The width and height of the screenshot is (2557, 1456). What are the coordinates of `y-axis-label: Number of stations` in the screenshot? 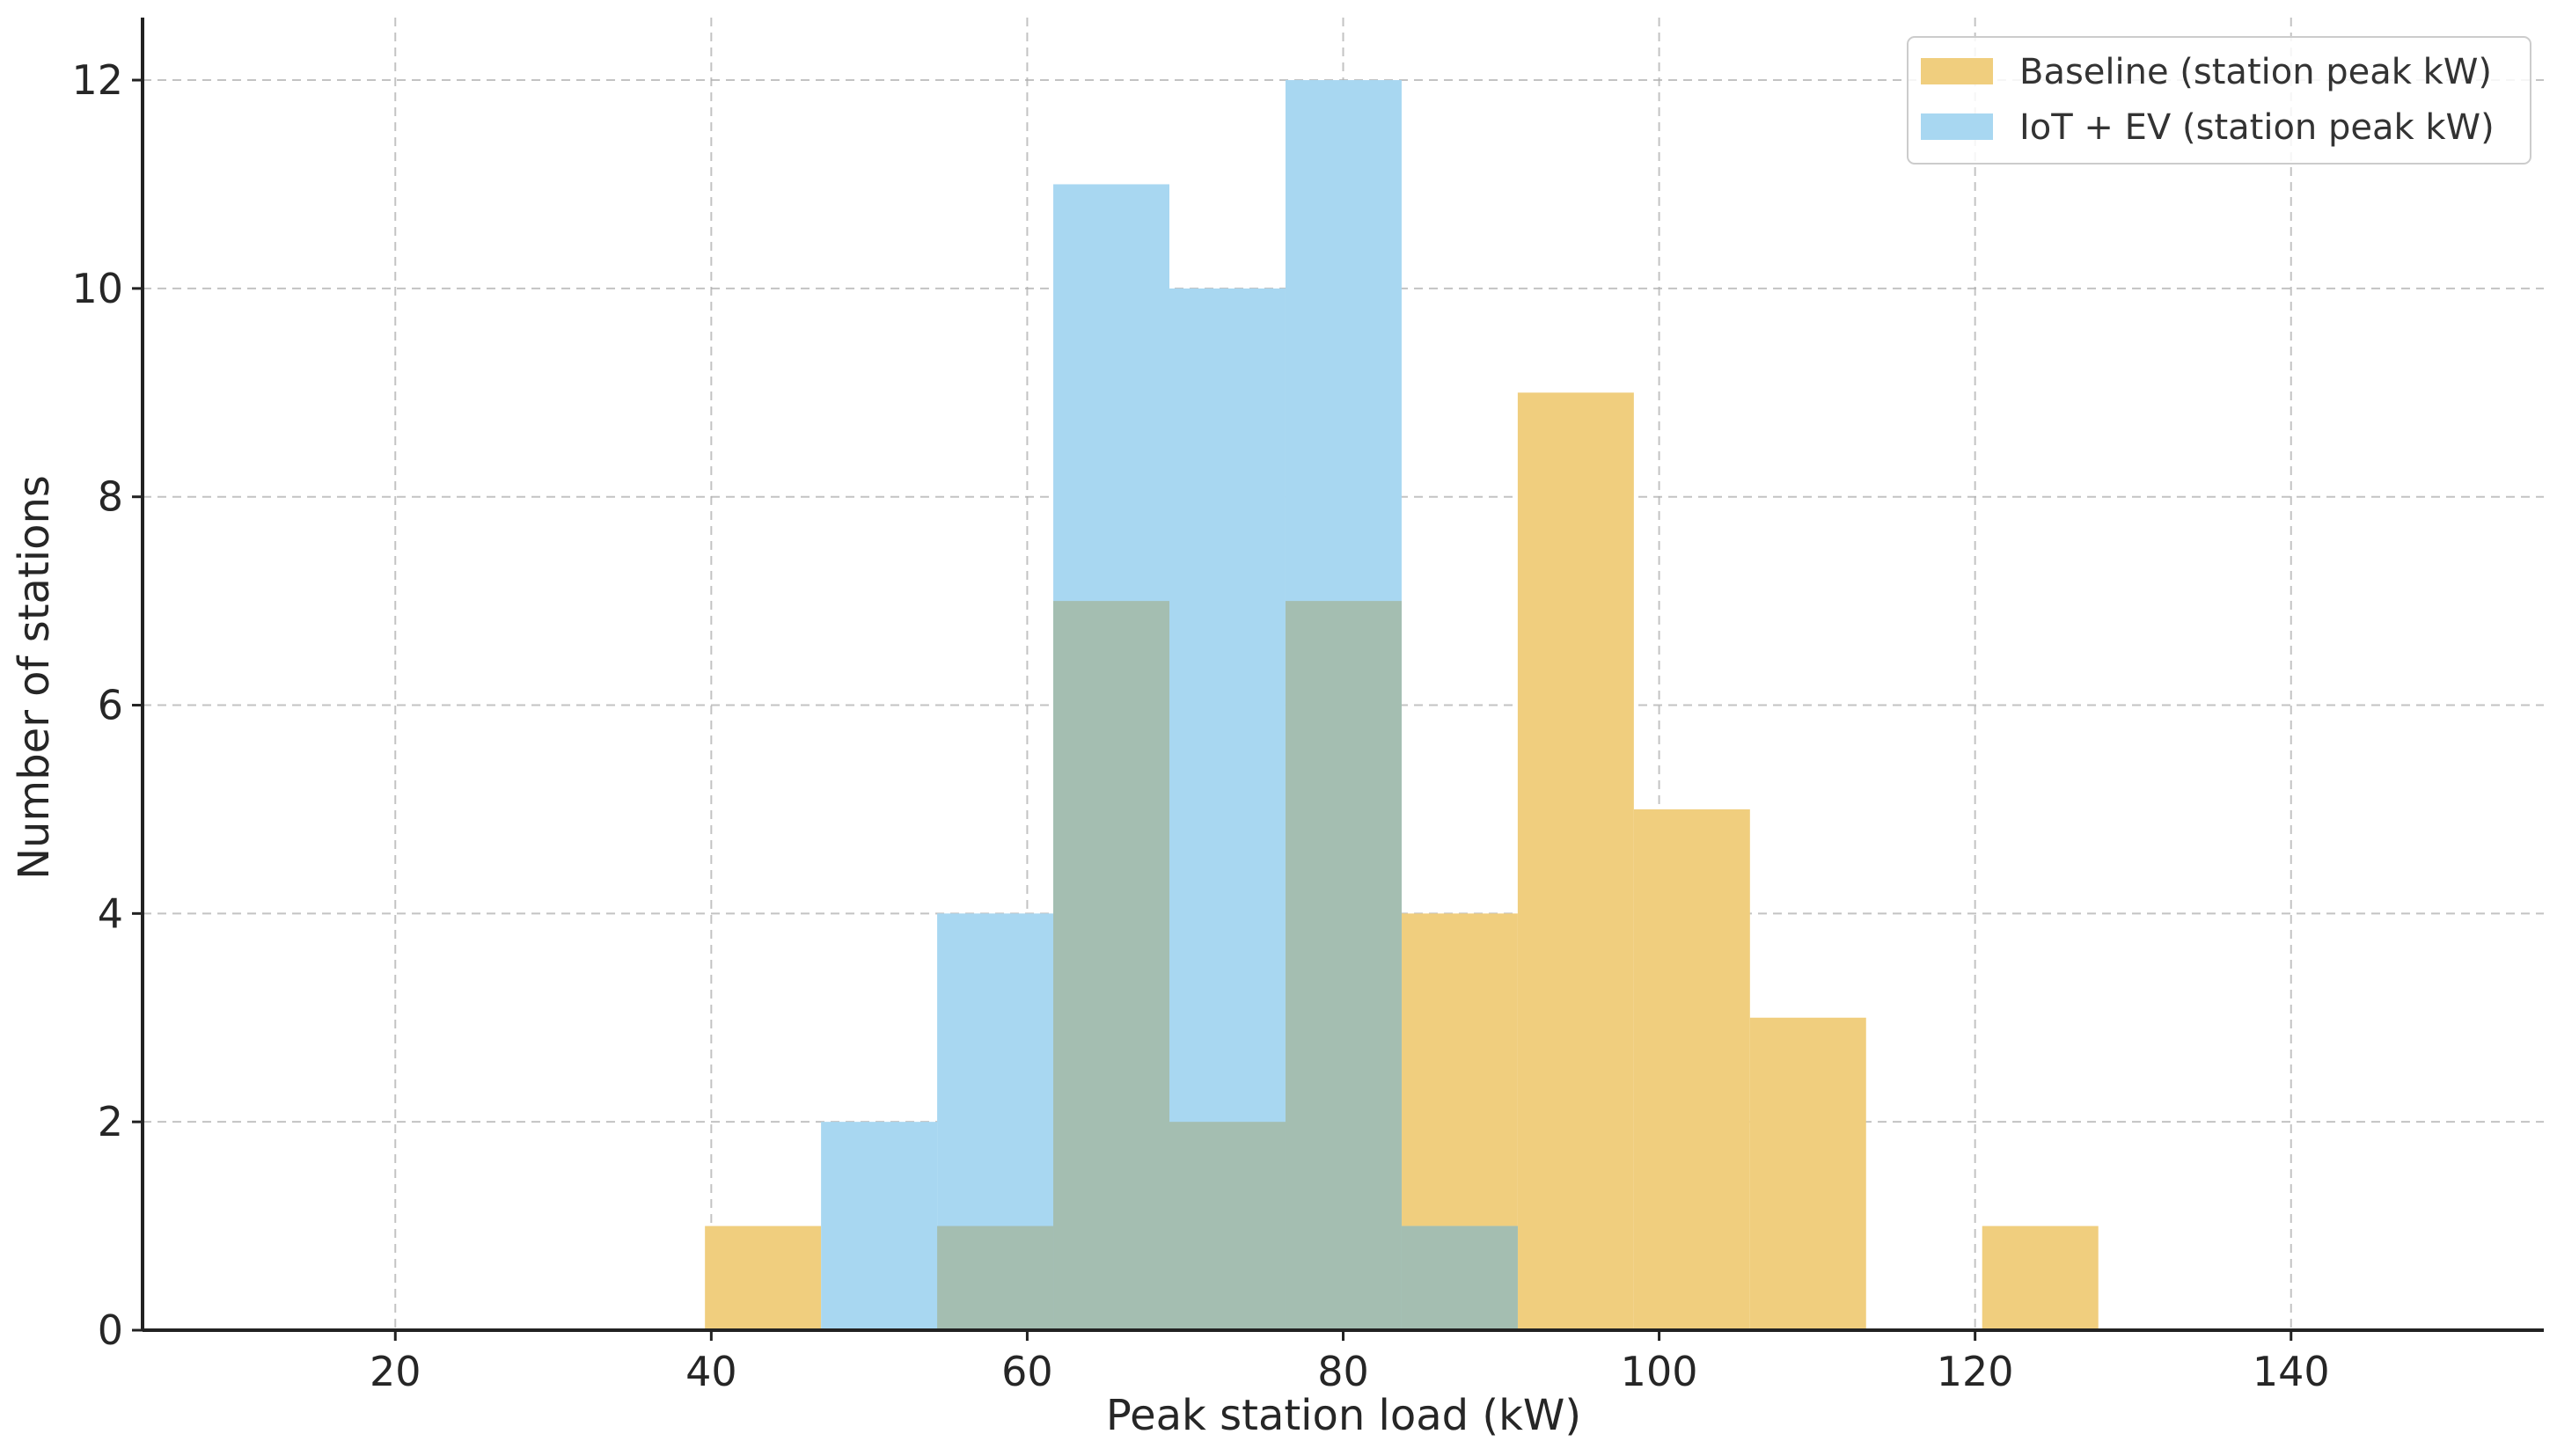 It's located at (34, 677).